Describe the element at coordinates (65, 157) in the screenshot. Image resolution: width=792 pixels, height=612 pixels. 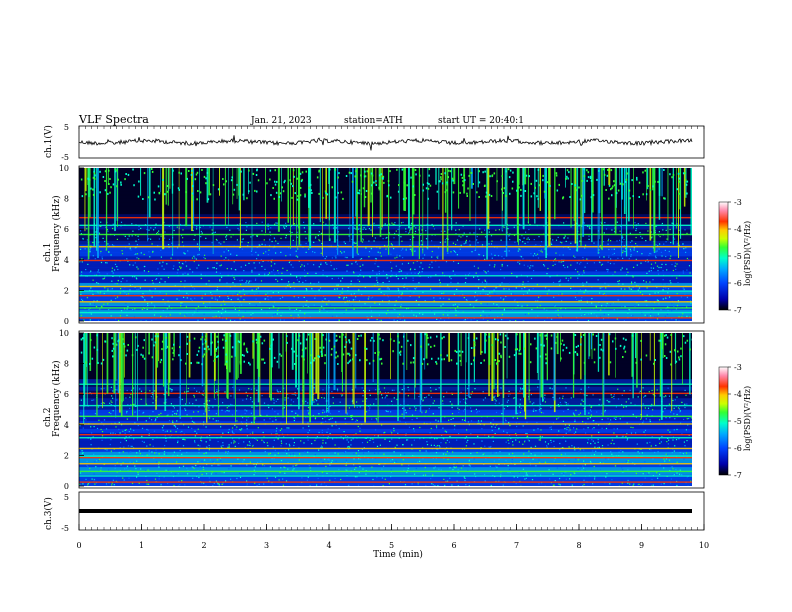
I see `ch1-ytick-bottom: -5` at that location.